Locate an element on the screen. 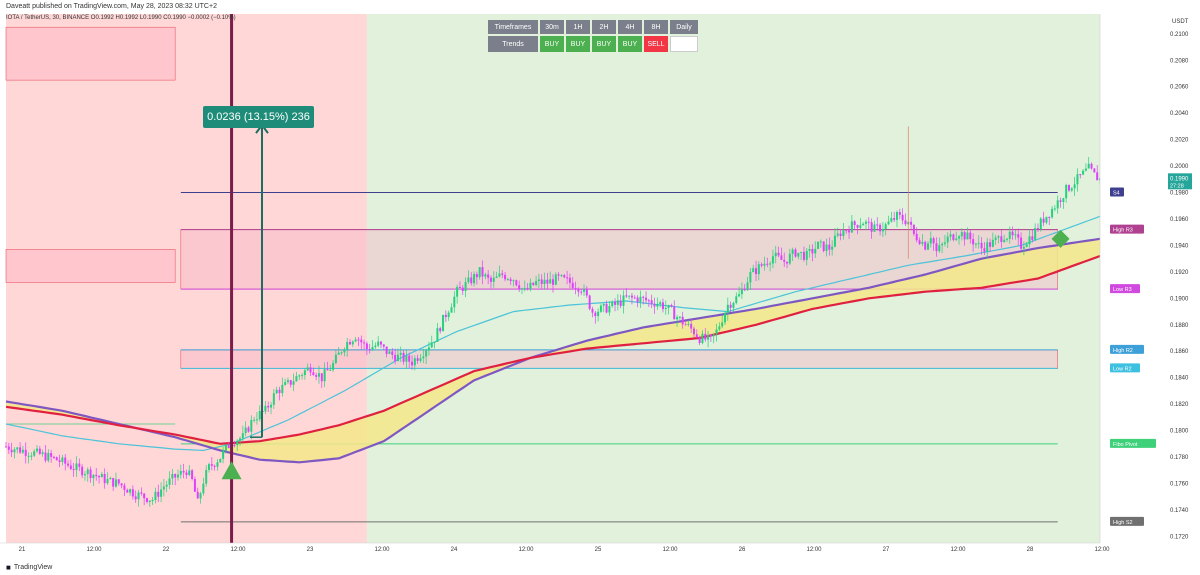  trends-label: Trends is located at coordinates (513, 44).